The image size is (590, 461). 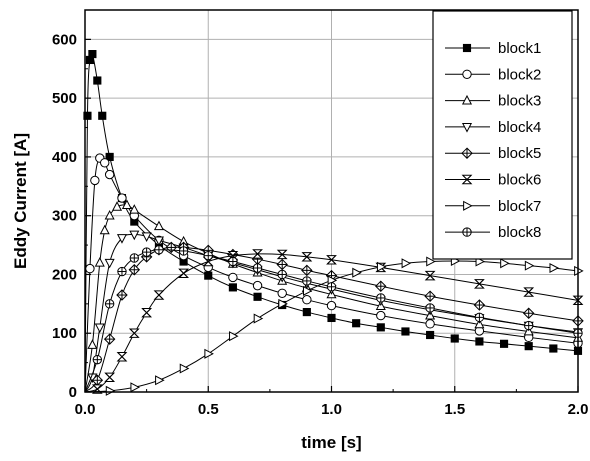 What do you see at coordinates (467, 128) in the screenshot?
I see `legend-marker-block4` at bounding box center [467, 128].